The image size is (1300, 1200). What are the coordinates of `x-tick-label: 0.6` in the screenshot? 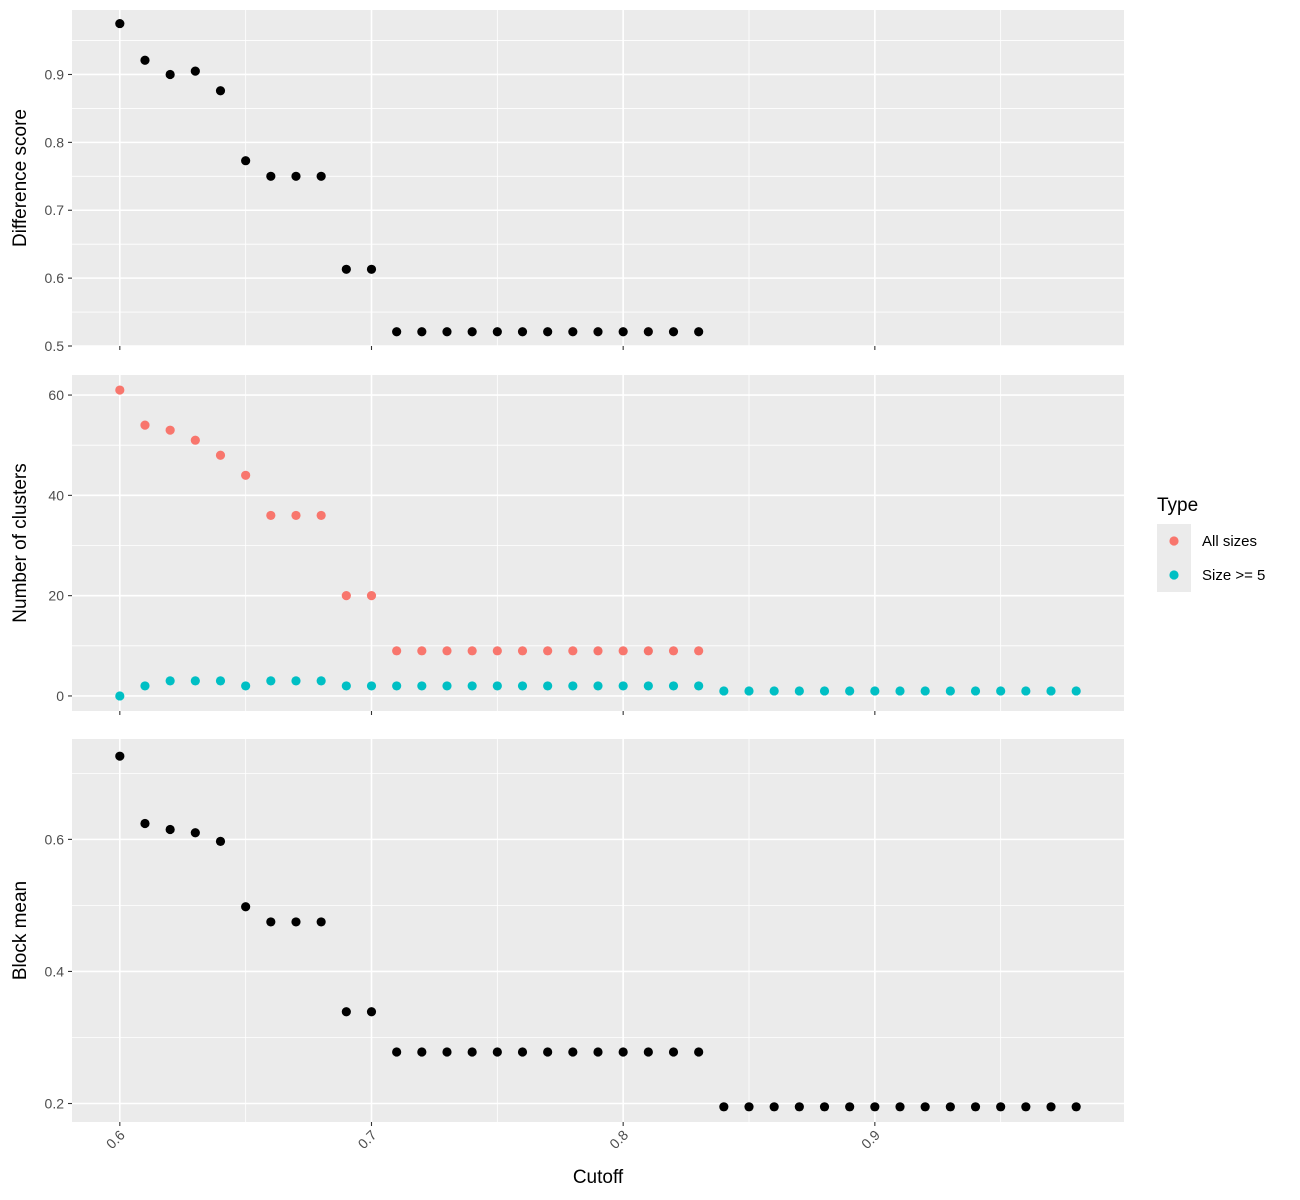 It's located at (115, 1139).